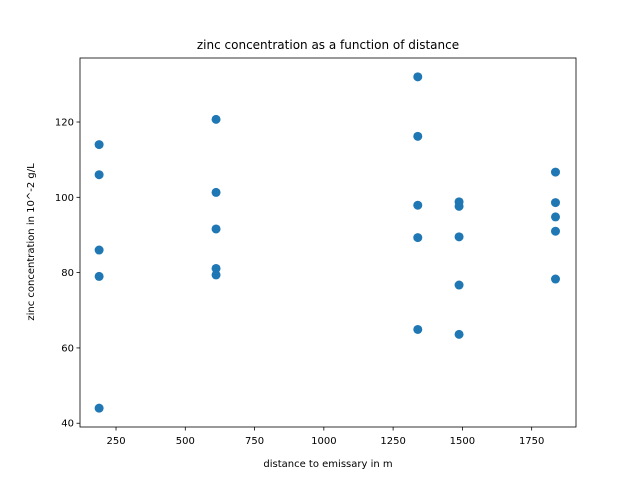 The width and height of the screenshot is (640, 480). Describe the element at coordinates (64, 123) in the screenshot. I see `y-tick-label: 120` at that location.